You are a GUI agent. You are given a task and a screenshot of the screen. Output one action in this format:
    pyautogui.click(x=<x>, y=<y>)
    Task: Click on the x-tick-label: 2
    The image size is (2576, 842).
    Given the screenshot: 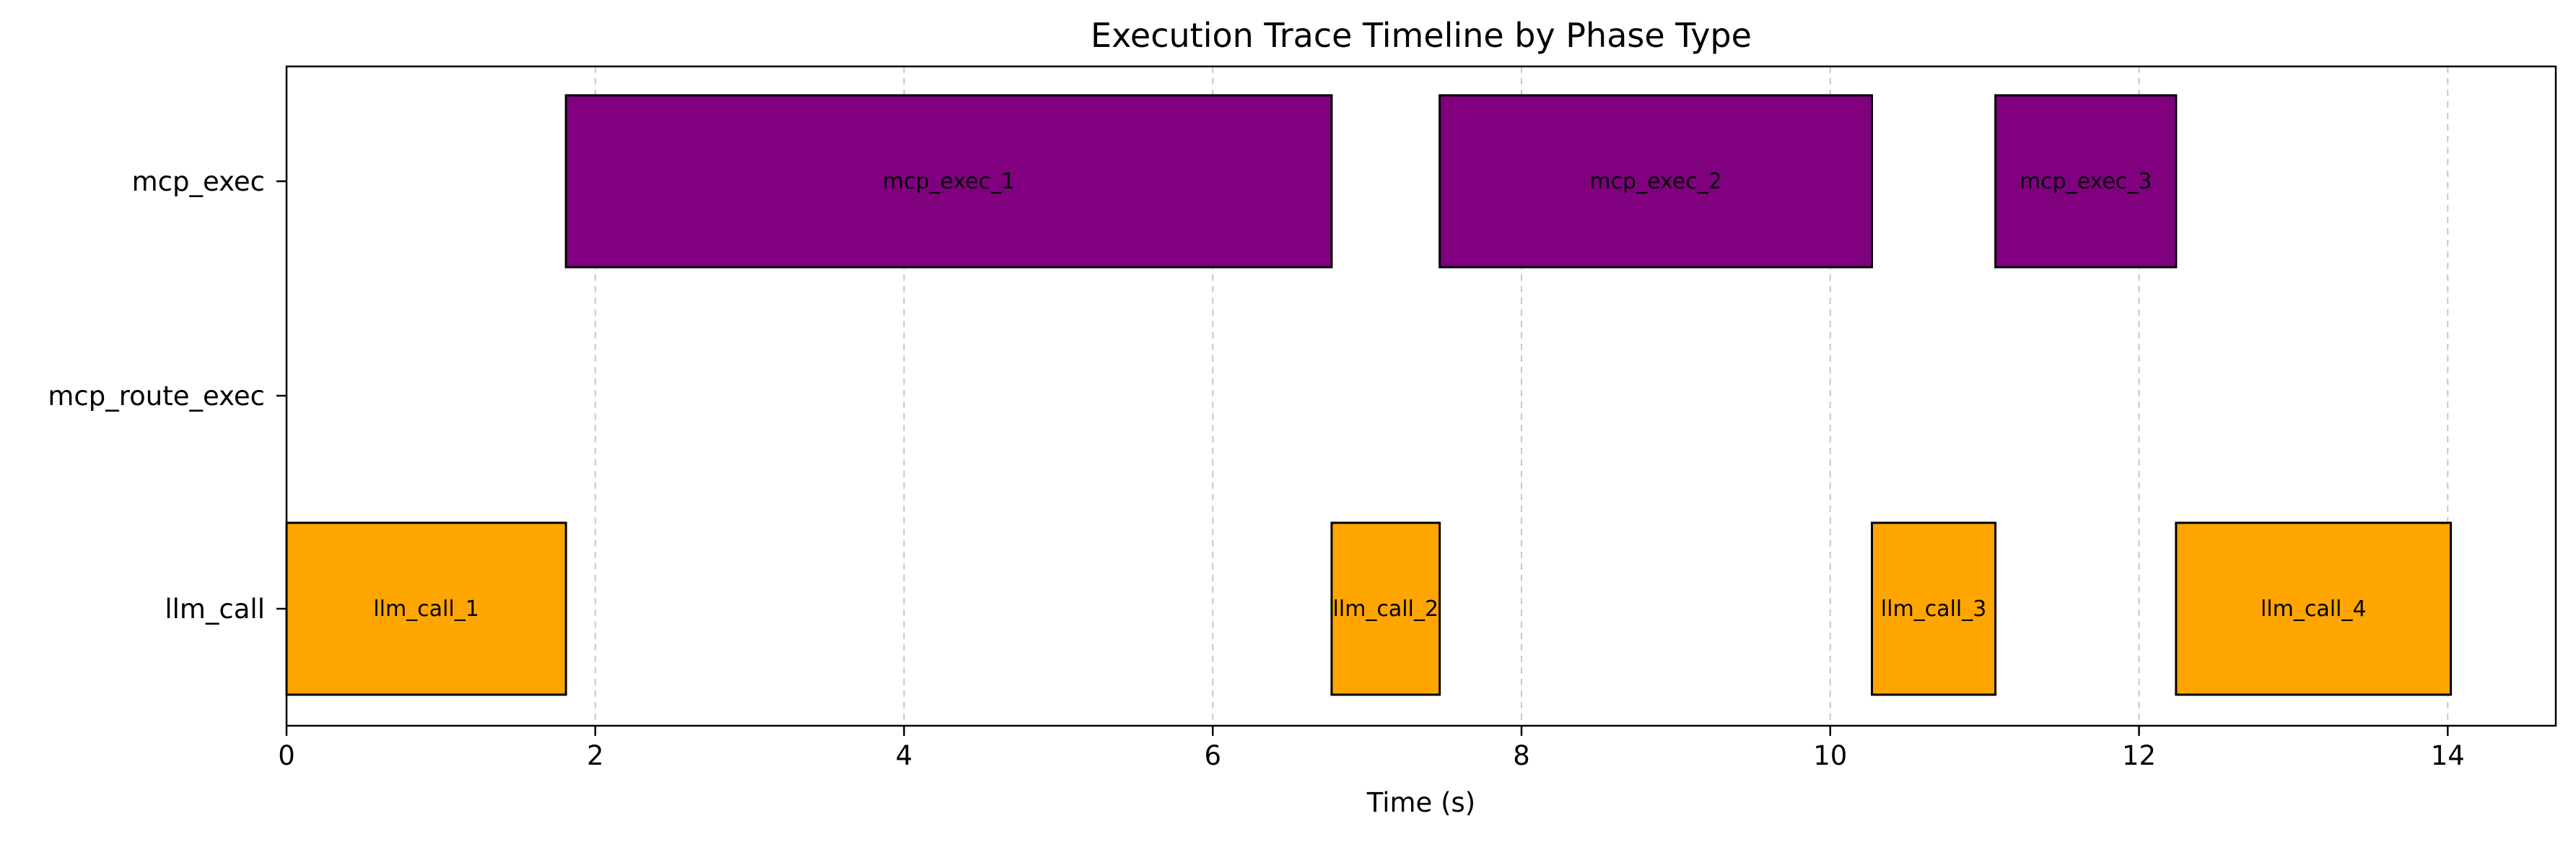 What is the action you would take?
    pyautogui.click(x=595, y=756)
    